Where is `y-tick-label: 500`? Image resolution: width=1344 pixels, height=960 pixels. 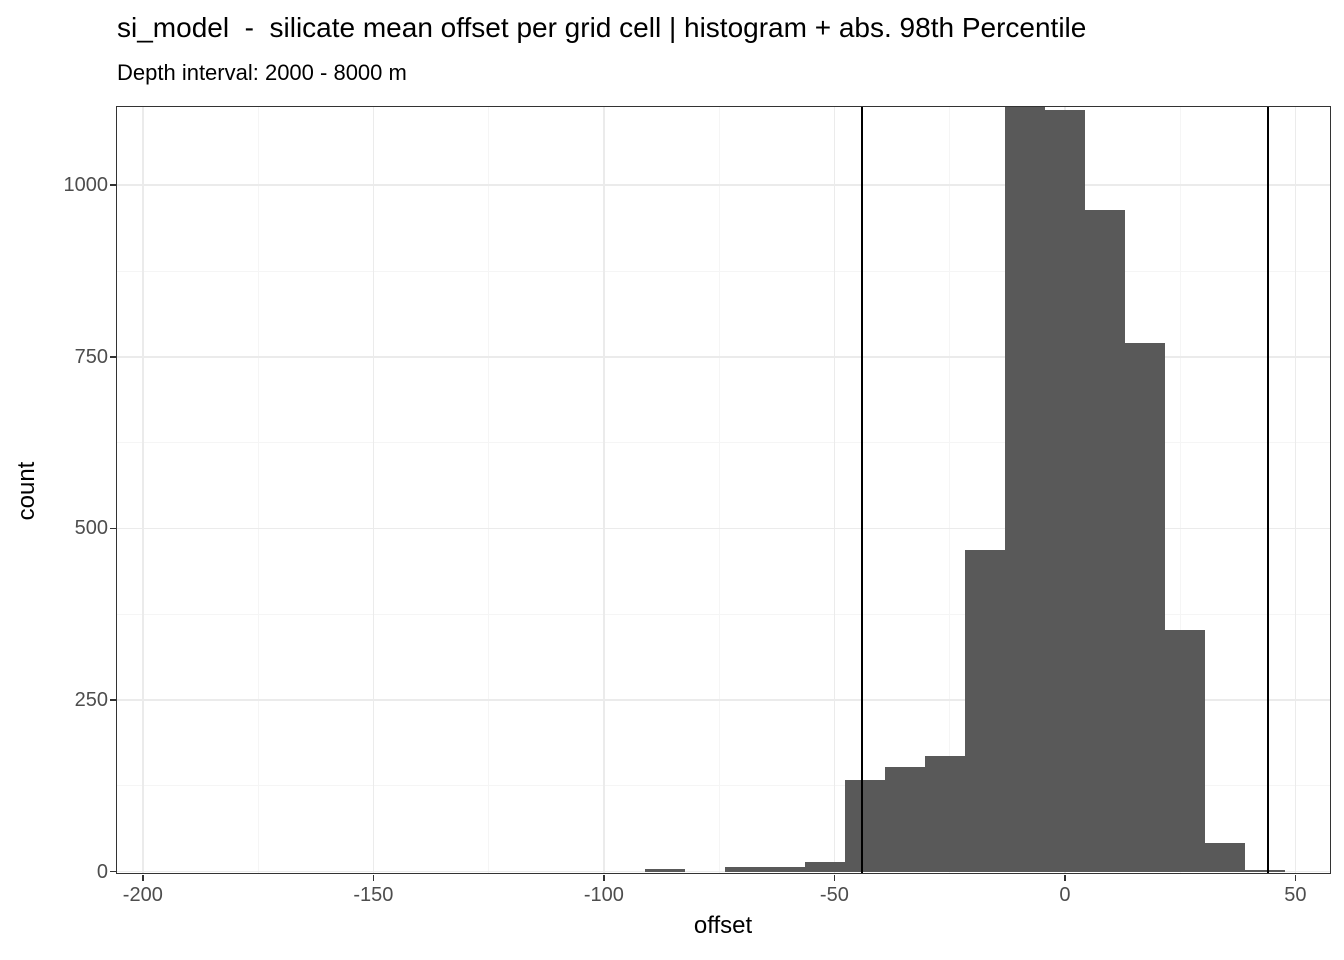
y-tick-label: 500 is located at coordinates (91, 528).